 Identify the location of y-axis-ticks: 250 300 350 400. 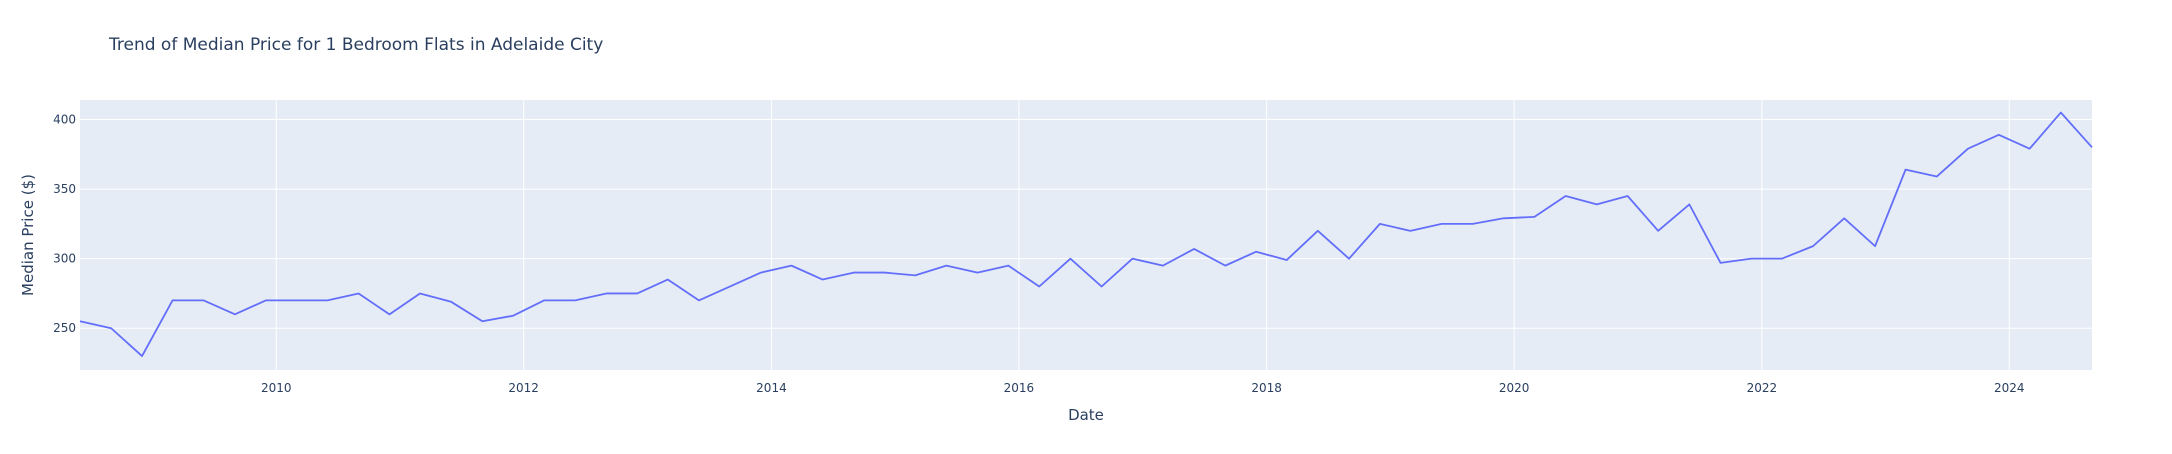
(64, 223).